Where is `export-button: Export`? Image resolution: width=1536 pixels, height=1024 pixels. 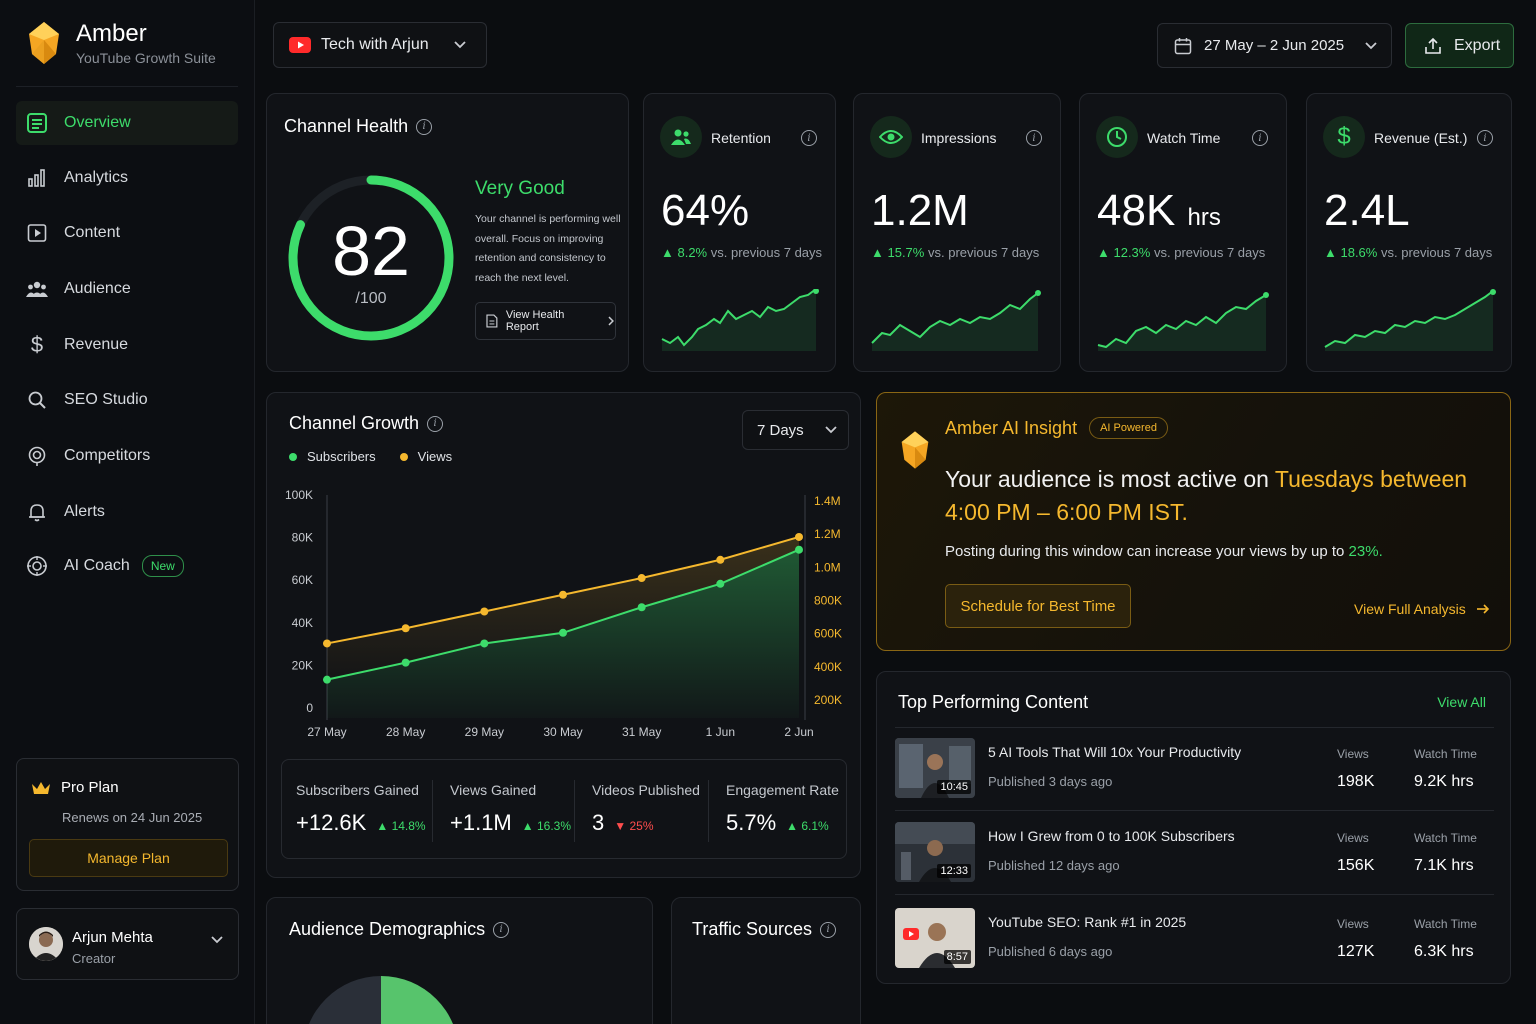 export-button: Export is located at coordinates (1459, 45).